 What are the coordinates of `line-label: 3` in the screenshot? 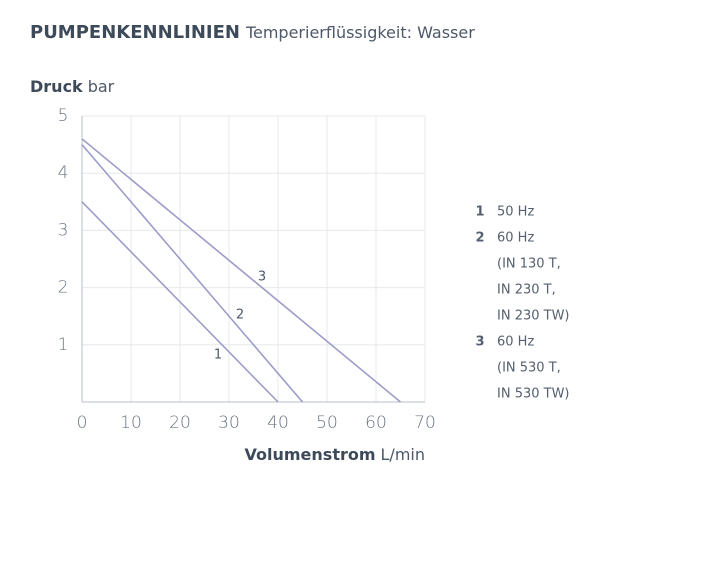 It's located at (262, 277).